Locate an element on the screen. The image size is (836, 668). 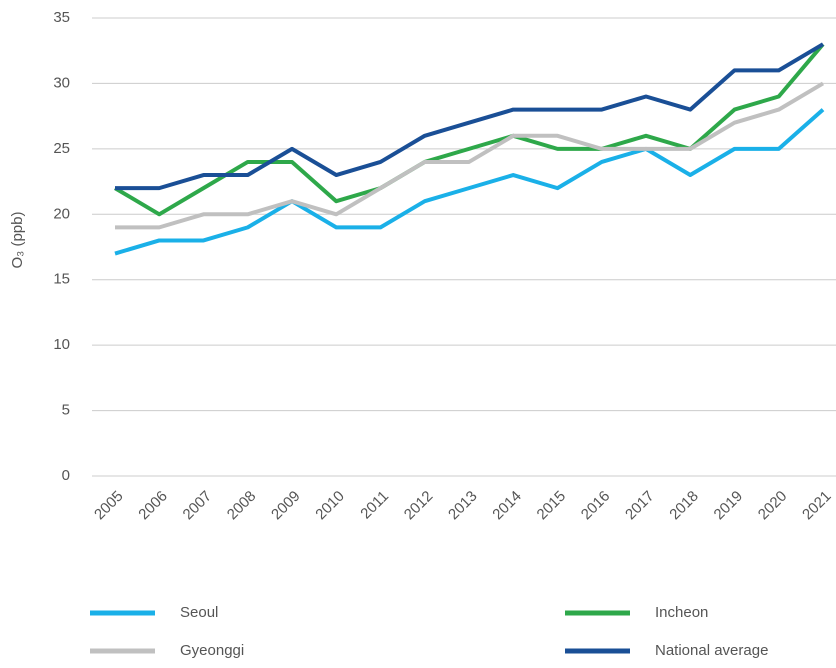
y-tick-label: 25 is located at coordinates (61, 148).